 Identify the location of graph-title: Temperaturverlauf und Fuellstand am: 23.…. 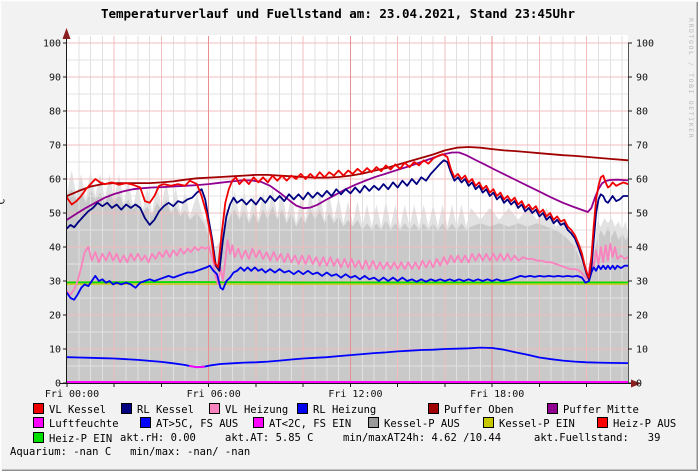
(338, 13).